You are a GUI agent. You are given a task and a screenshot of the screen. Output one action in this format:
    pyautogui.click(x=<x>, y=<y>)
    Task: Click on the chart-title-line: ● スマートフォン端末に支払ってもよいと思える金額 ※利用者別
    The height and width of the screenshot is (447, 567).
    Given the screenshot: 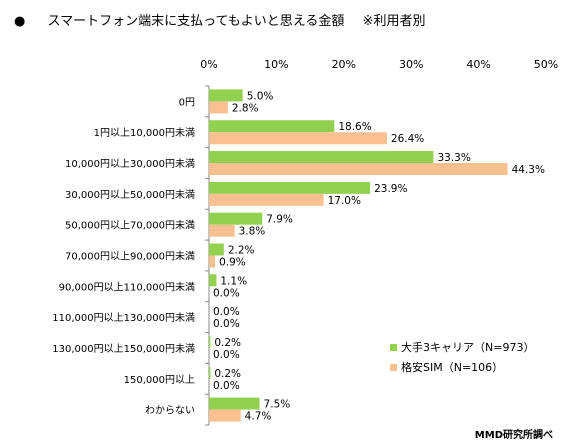 What is the action you would take?
    pyautogui.click(x=219, y=19)
    